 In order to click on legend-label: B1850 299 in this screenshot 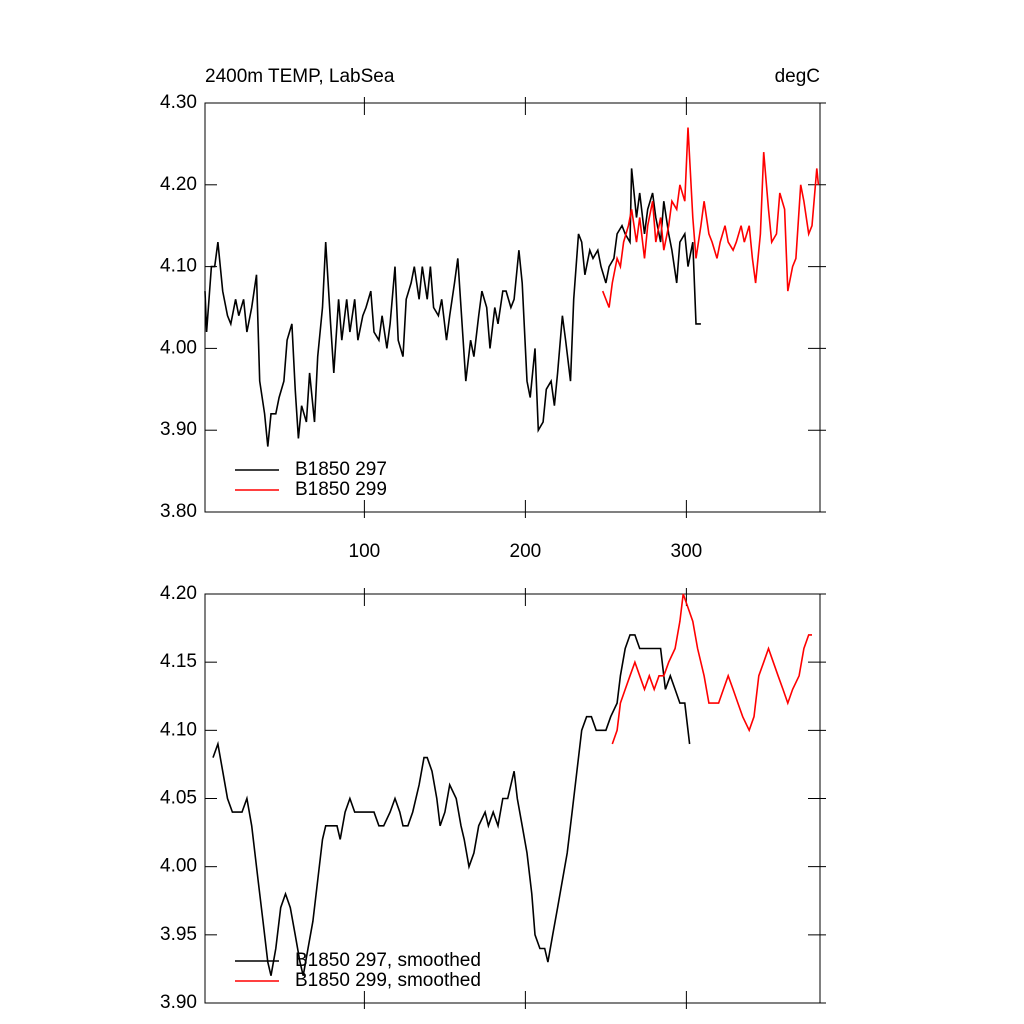, I will do `click(341, 489)`.